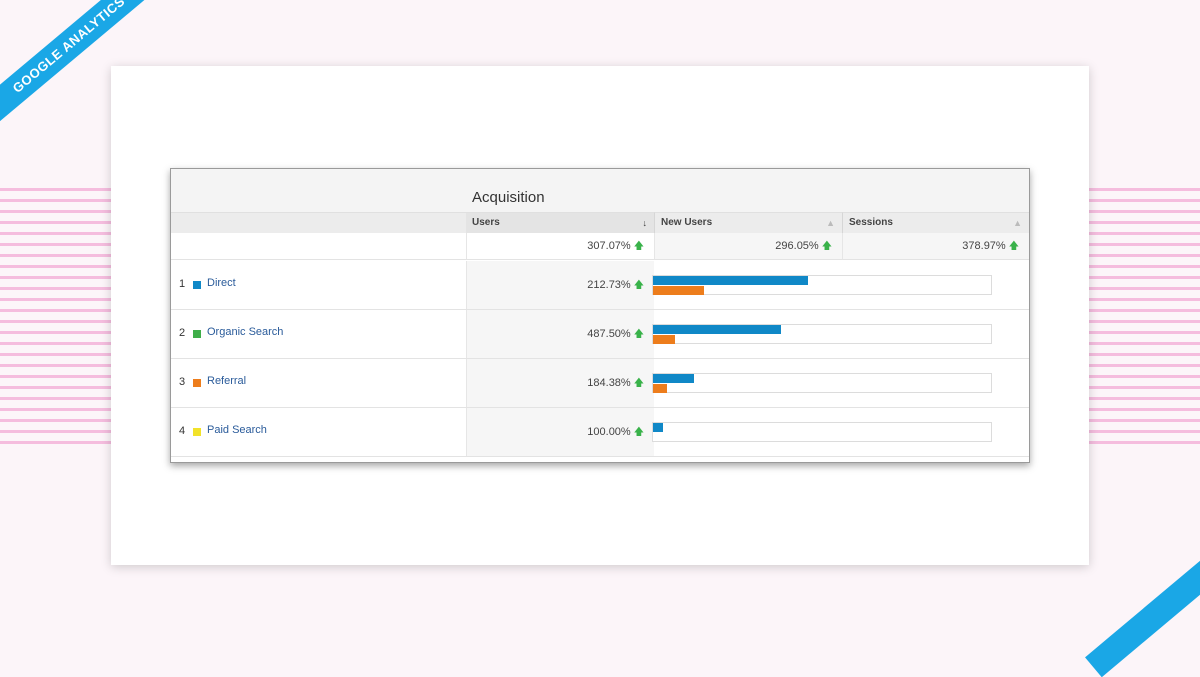 This screenshot has height=677, width=1200. I want to click on users-value: 100.00%, so click(609, 432).